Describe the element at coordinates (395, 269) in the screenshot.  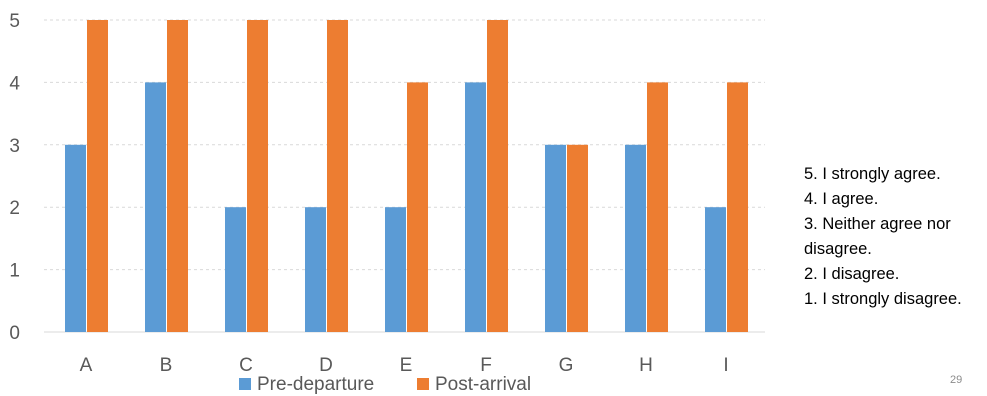
I see `bar-pre-departure-e` at that location.